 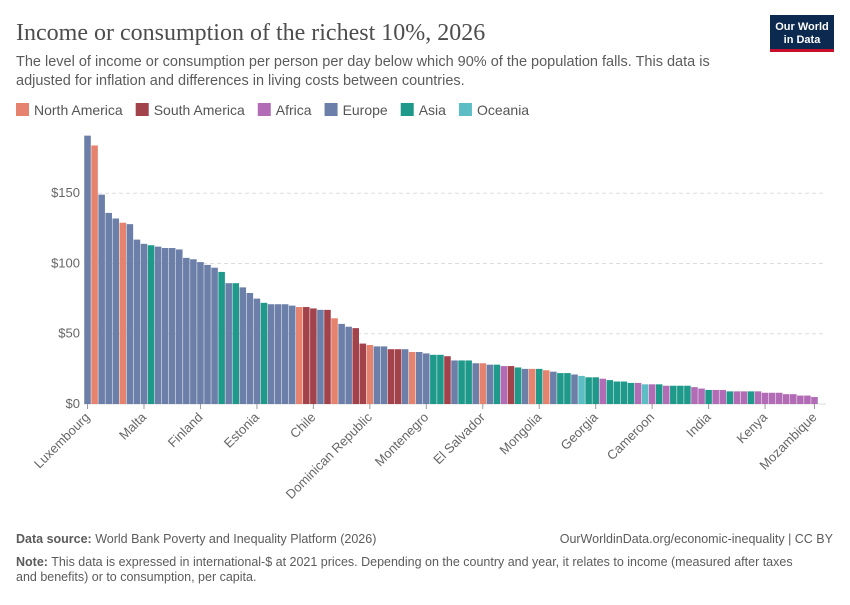 I want to click on logo: Our World in Data, so click(x=802, y=33).